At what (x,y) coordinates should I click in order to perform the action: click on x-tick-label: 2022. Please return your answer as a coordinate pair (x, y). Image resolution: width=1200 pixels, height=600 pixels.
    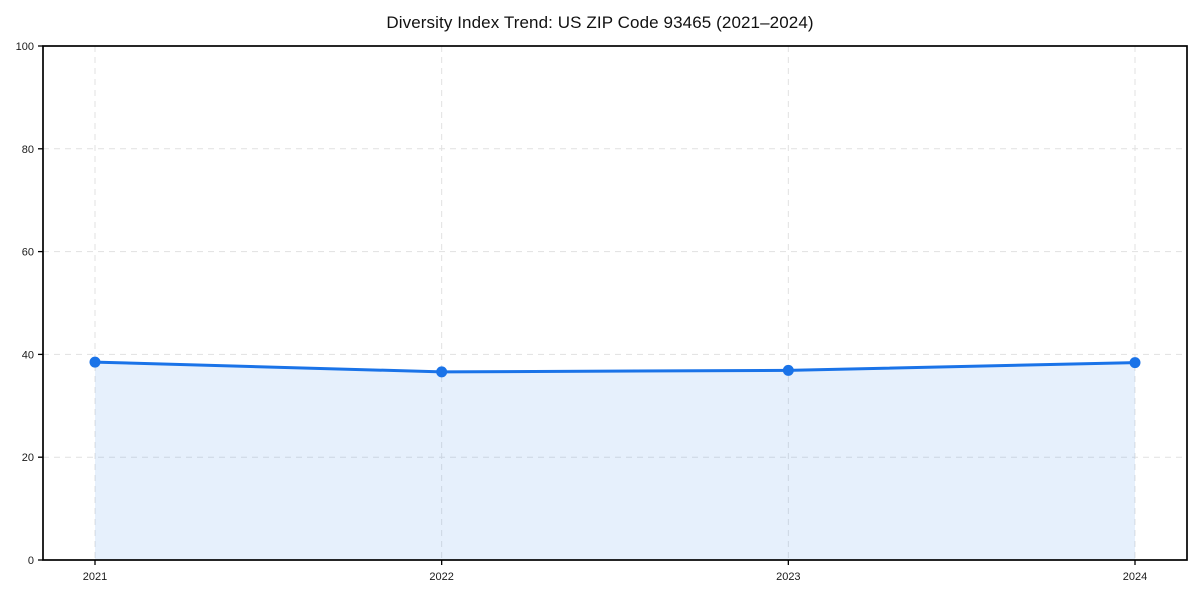
    Looking at the image, I should click on (441, 577).